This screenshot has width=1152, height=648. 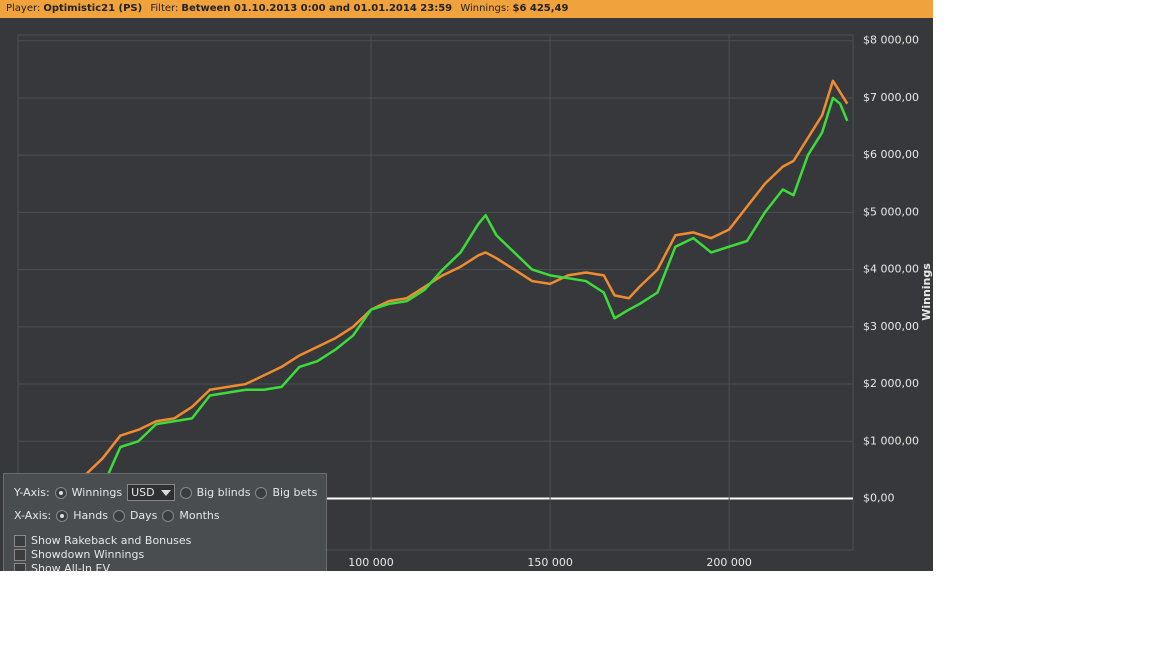 I want to click on y-tick-label: $8 000,00, so click(x=891, y=40).